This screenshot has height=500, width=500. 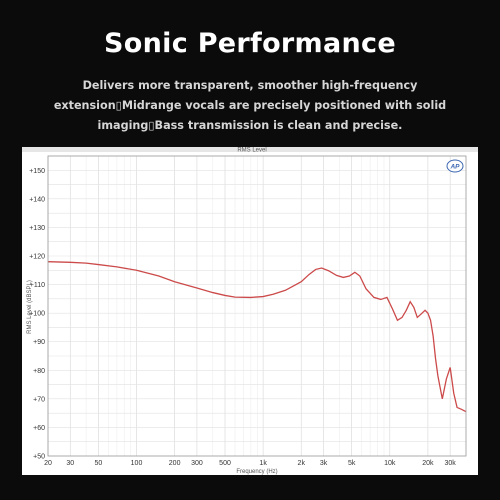 I want to click on x-tick-label: 50, so click(x=98, y=463).